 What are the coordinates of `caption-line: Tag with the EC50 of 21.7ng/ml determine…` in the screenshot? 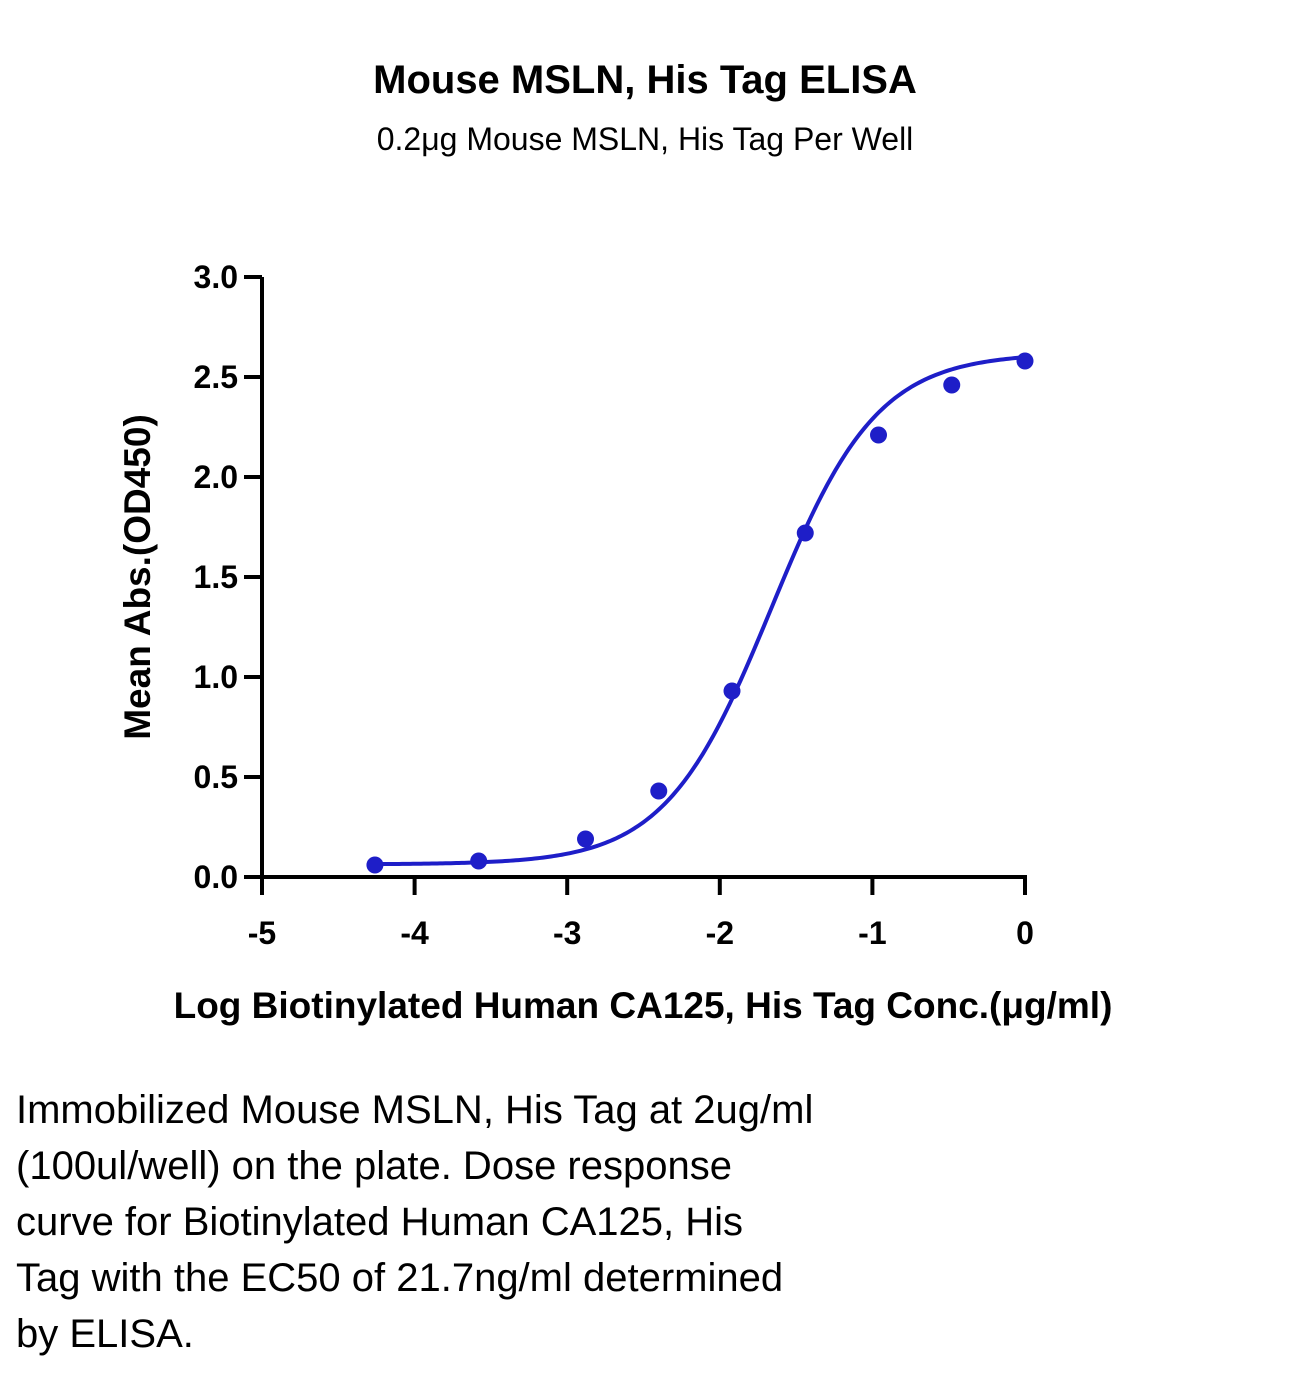 It's located at (400, 1278).